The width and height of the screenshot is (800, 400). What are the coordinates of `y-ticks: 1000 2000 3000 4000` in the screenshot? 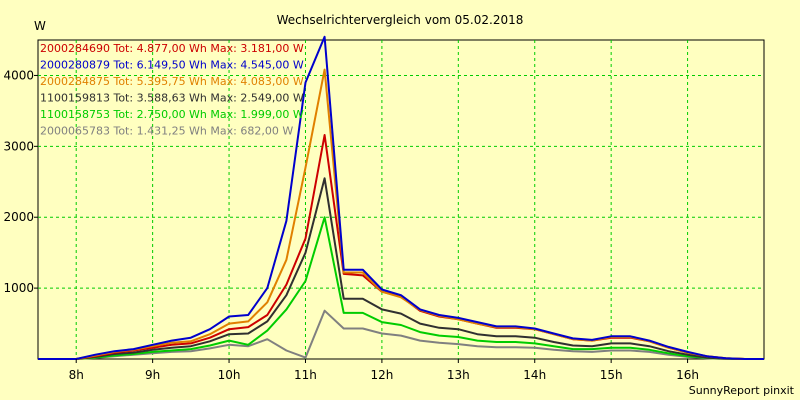 It's located at (20, 181).